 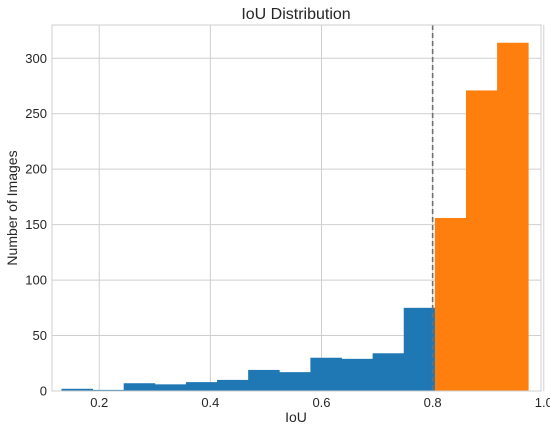 I want to click on y-axis-label: Number of Images, so click(x=12, y=207).